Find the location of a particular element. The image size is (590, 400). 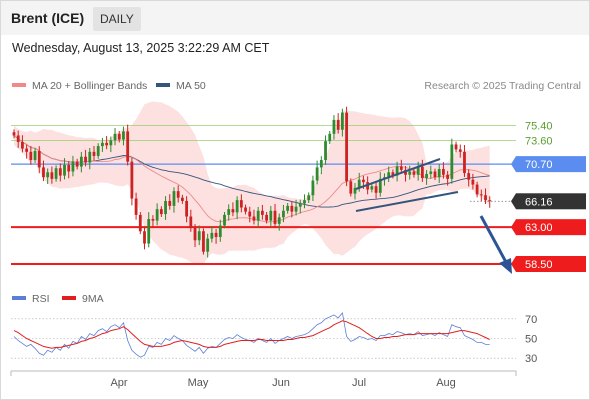

legend-rsi: RSI is located at coordinates (31, 299).